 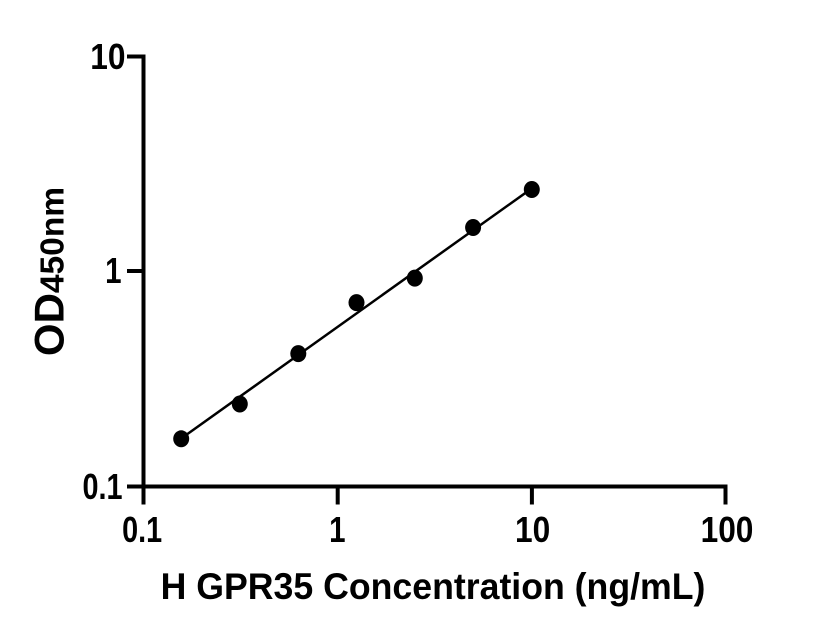 What do you see at coordinates (433, 586) in the screenshot?
I see `svg-text: H GPR35 Concentration (ng/mL)` at bounding box center [433, 586].